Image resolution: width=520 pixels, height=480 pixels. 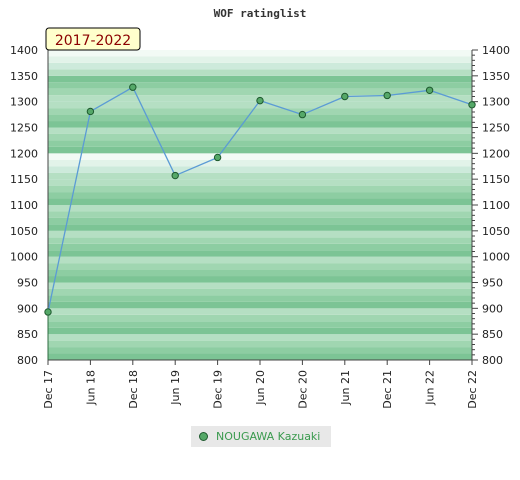 What do you see at coordinates (472, 389) in the screenshot?
I see `x-tick-label: Dec 22` at bounding box center [472, 389].